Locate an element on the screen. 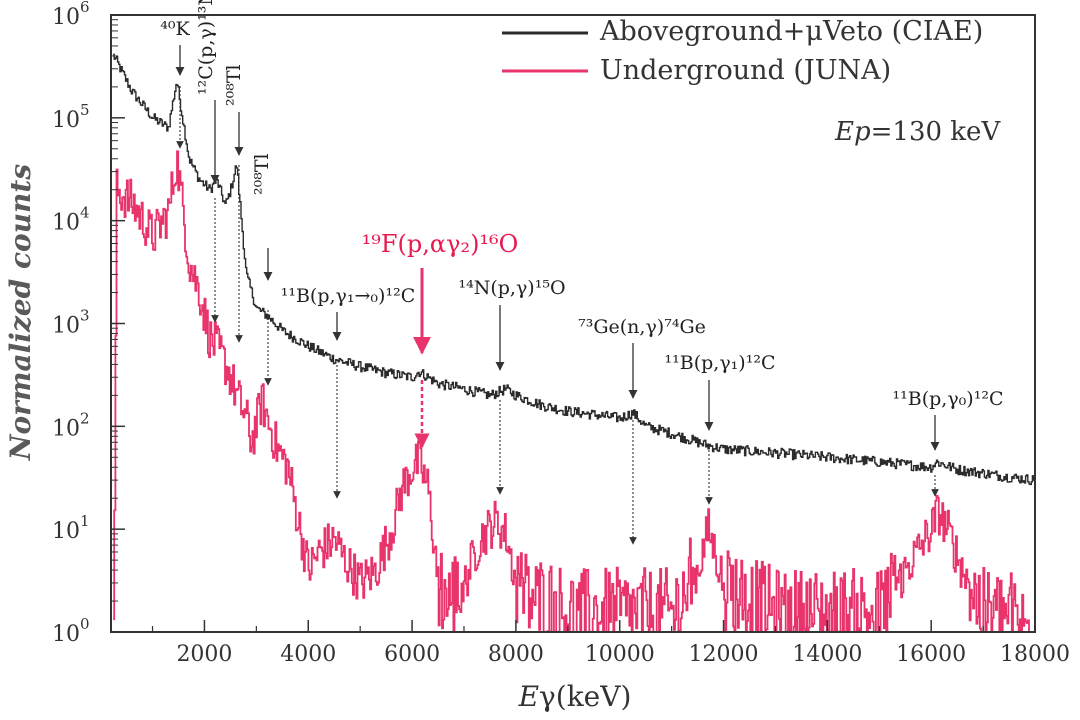  y-tick-label: 10³ is located at coordinates (71, 323).